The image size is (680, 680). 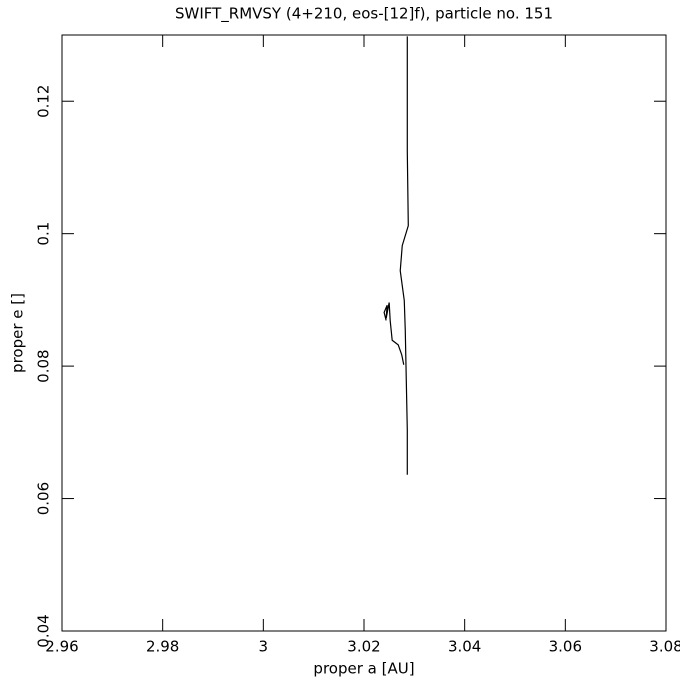 I want to click on x-tick-label: 3, so click(x=264, y=647).